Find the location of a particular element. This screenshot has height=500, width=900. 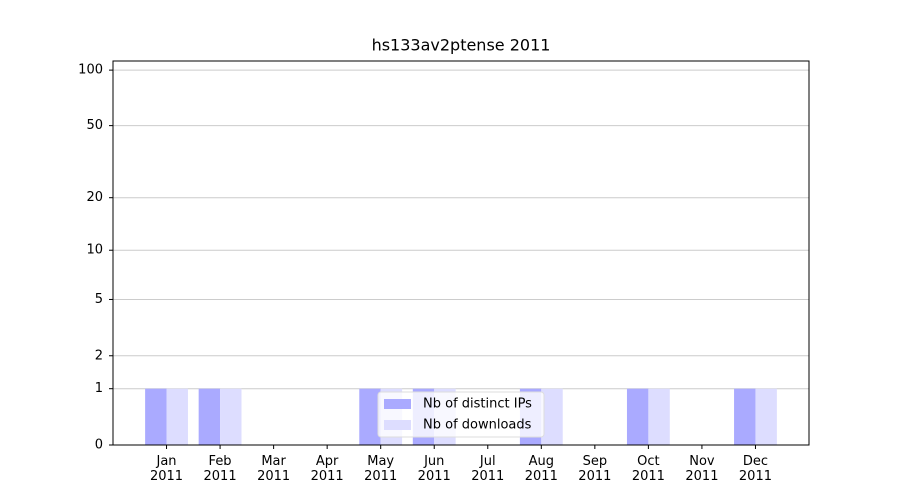

legend-label: Nb of distinct IPs is located at coordinates (477, 404).